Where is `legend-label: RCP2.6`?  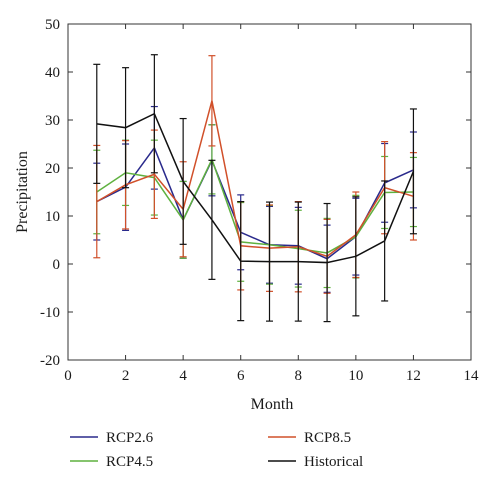
legend-label: RCP2.6 is located at coordinates (130, 438).